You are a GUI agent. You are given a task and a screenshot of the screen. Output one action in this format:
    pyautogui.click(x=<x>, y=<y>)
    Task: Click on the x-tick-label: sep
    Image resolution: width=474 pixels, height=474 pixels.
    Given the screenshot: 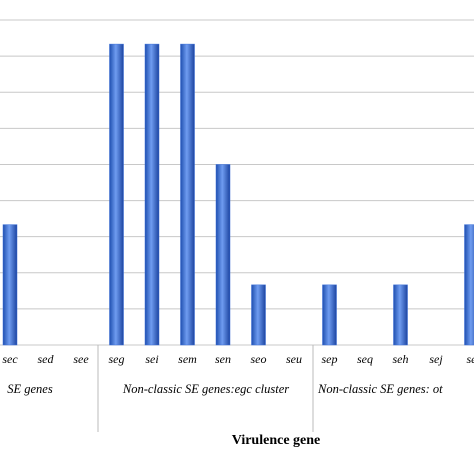 What is the action you would take?
    pyautogui.click(x=330, y=359)
    